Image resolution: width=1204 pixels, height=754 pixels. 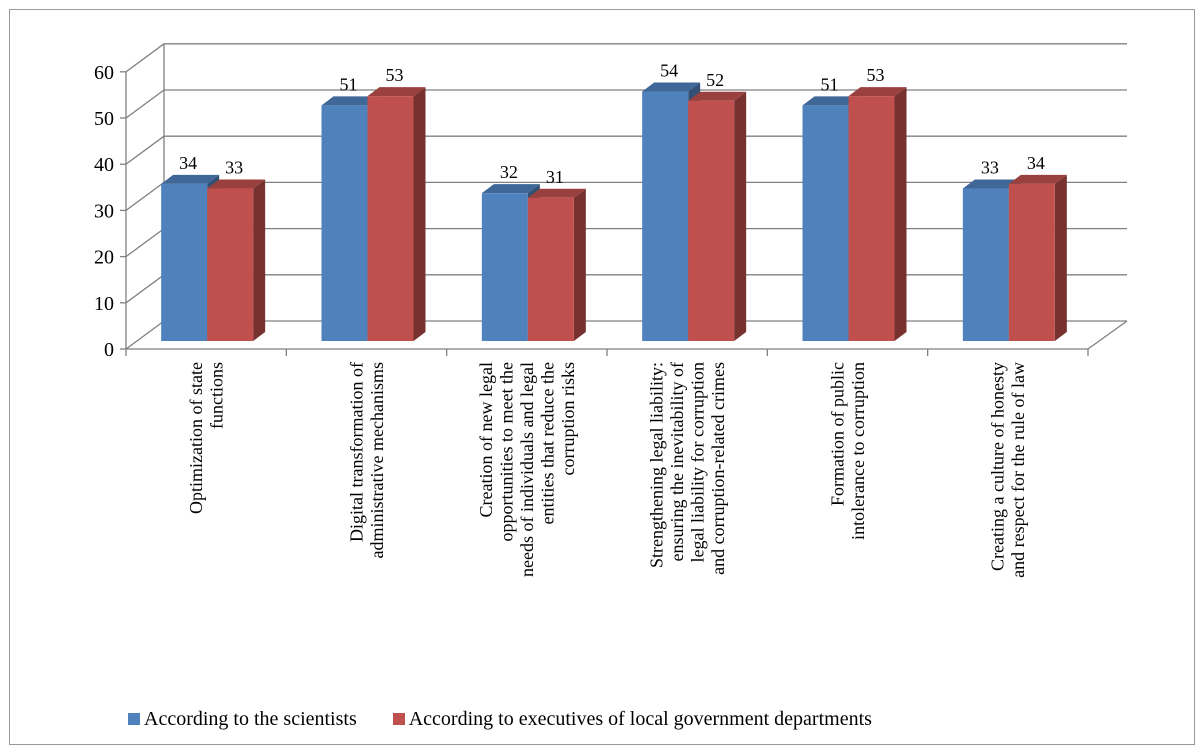 I want to click on x-category-label-line: Digital transformation of, so click(x=356, y=452).